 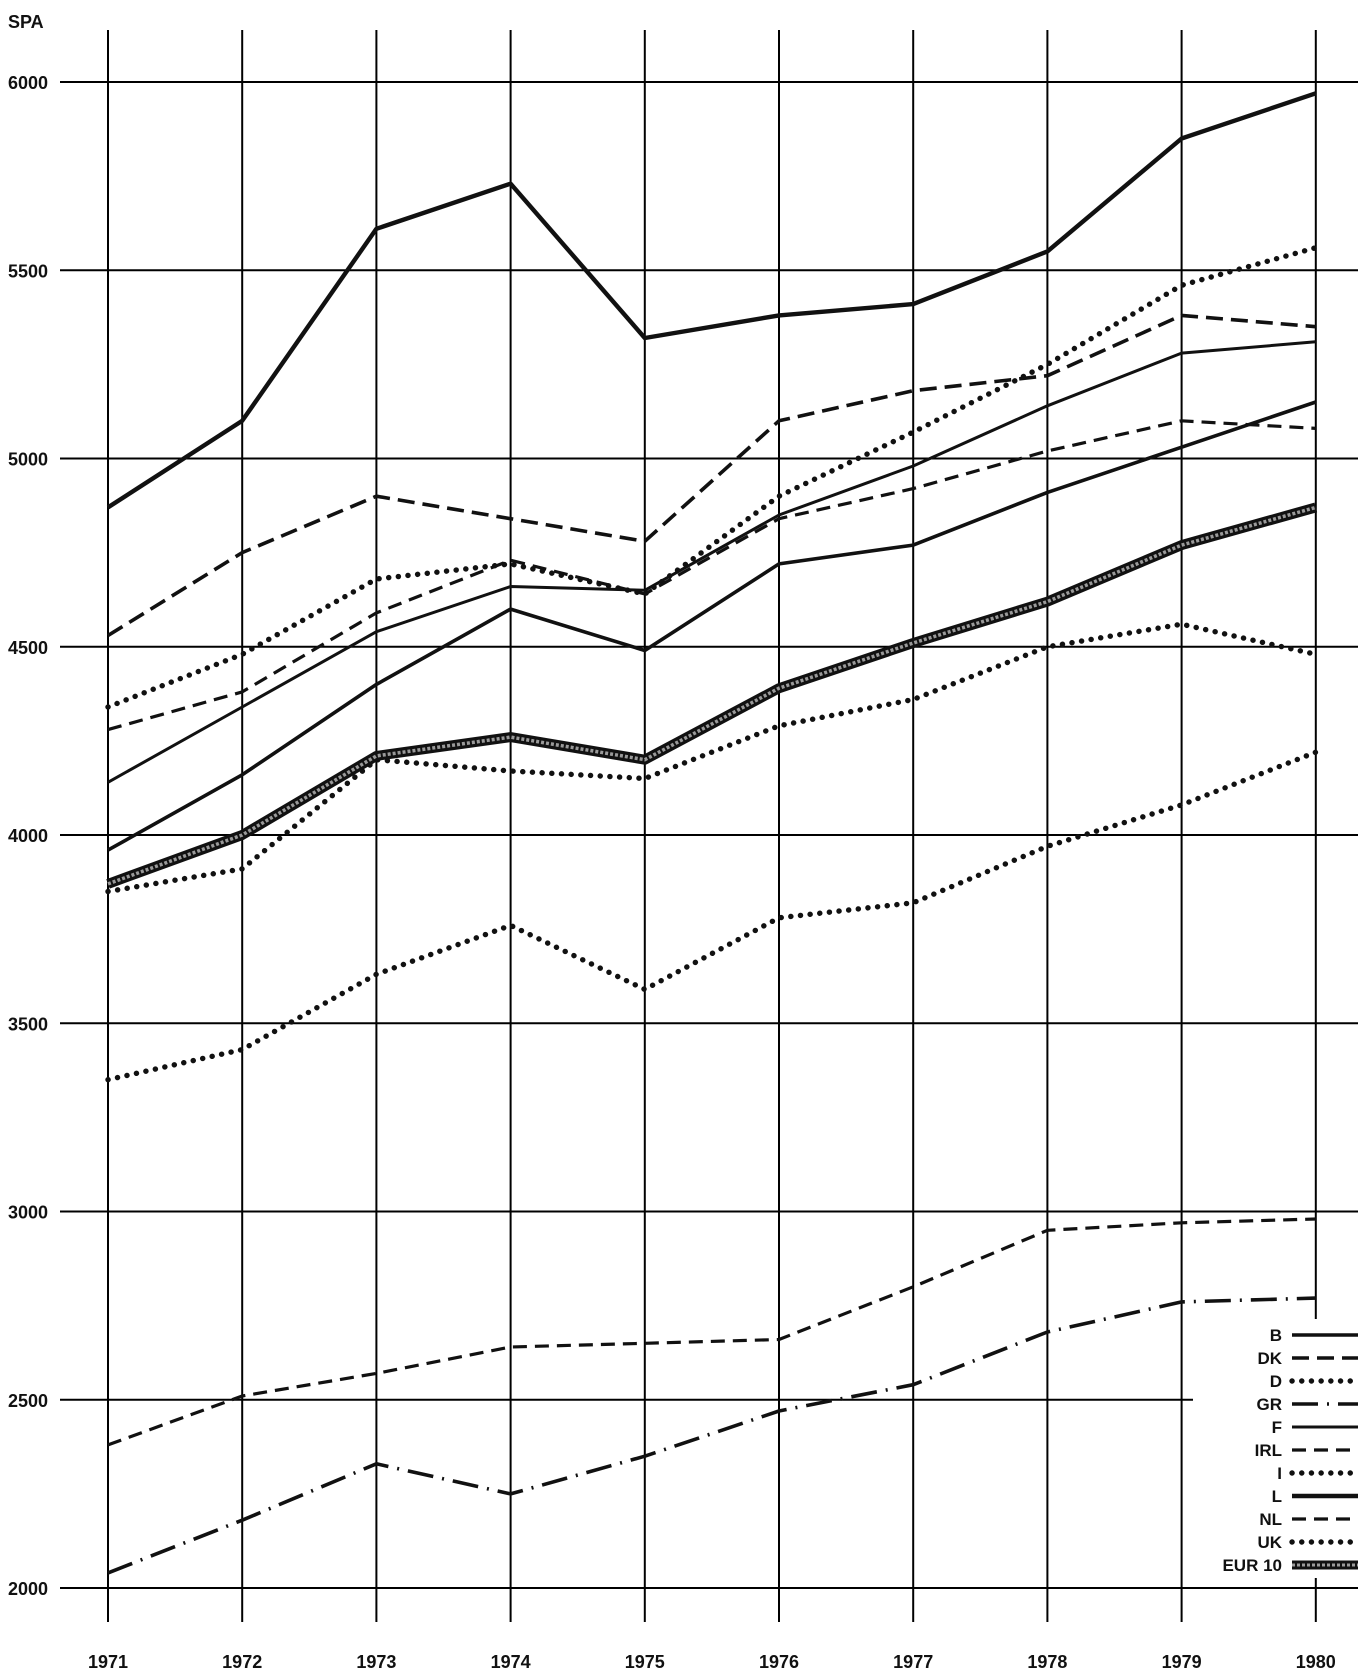 I want to click on legend: B DK D GR F IRL IL NL UK EUR 10, so click(x=1276, y=1448).